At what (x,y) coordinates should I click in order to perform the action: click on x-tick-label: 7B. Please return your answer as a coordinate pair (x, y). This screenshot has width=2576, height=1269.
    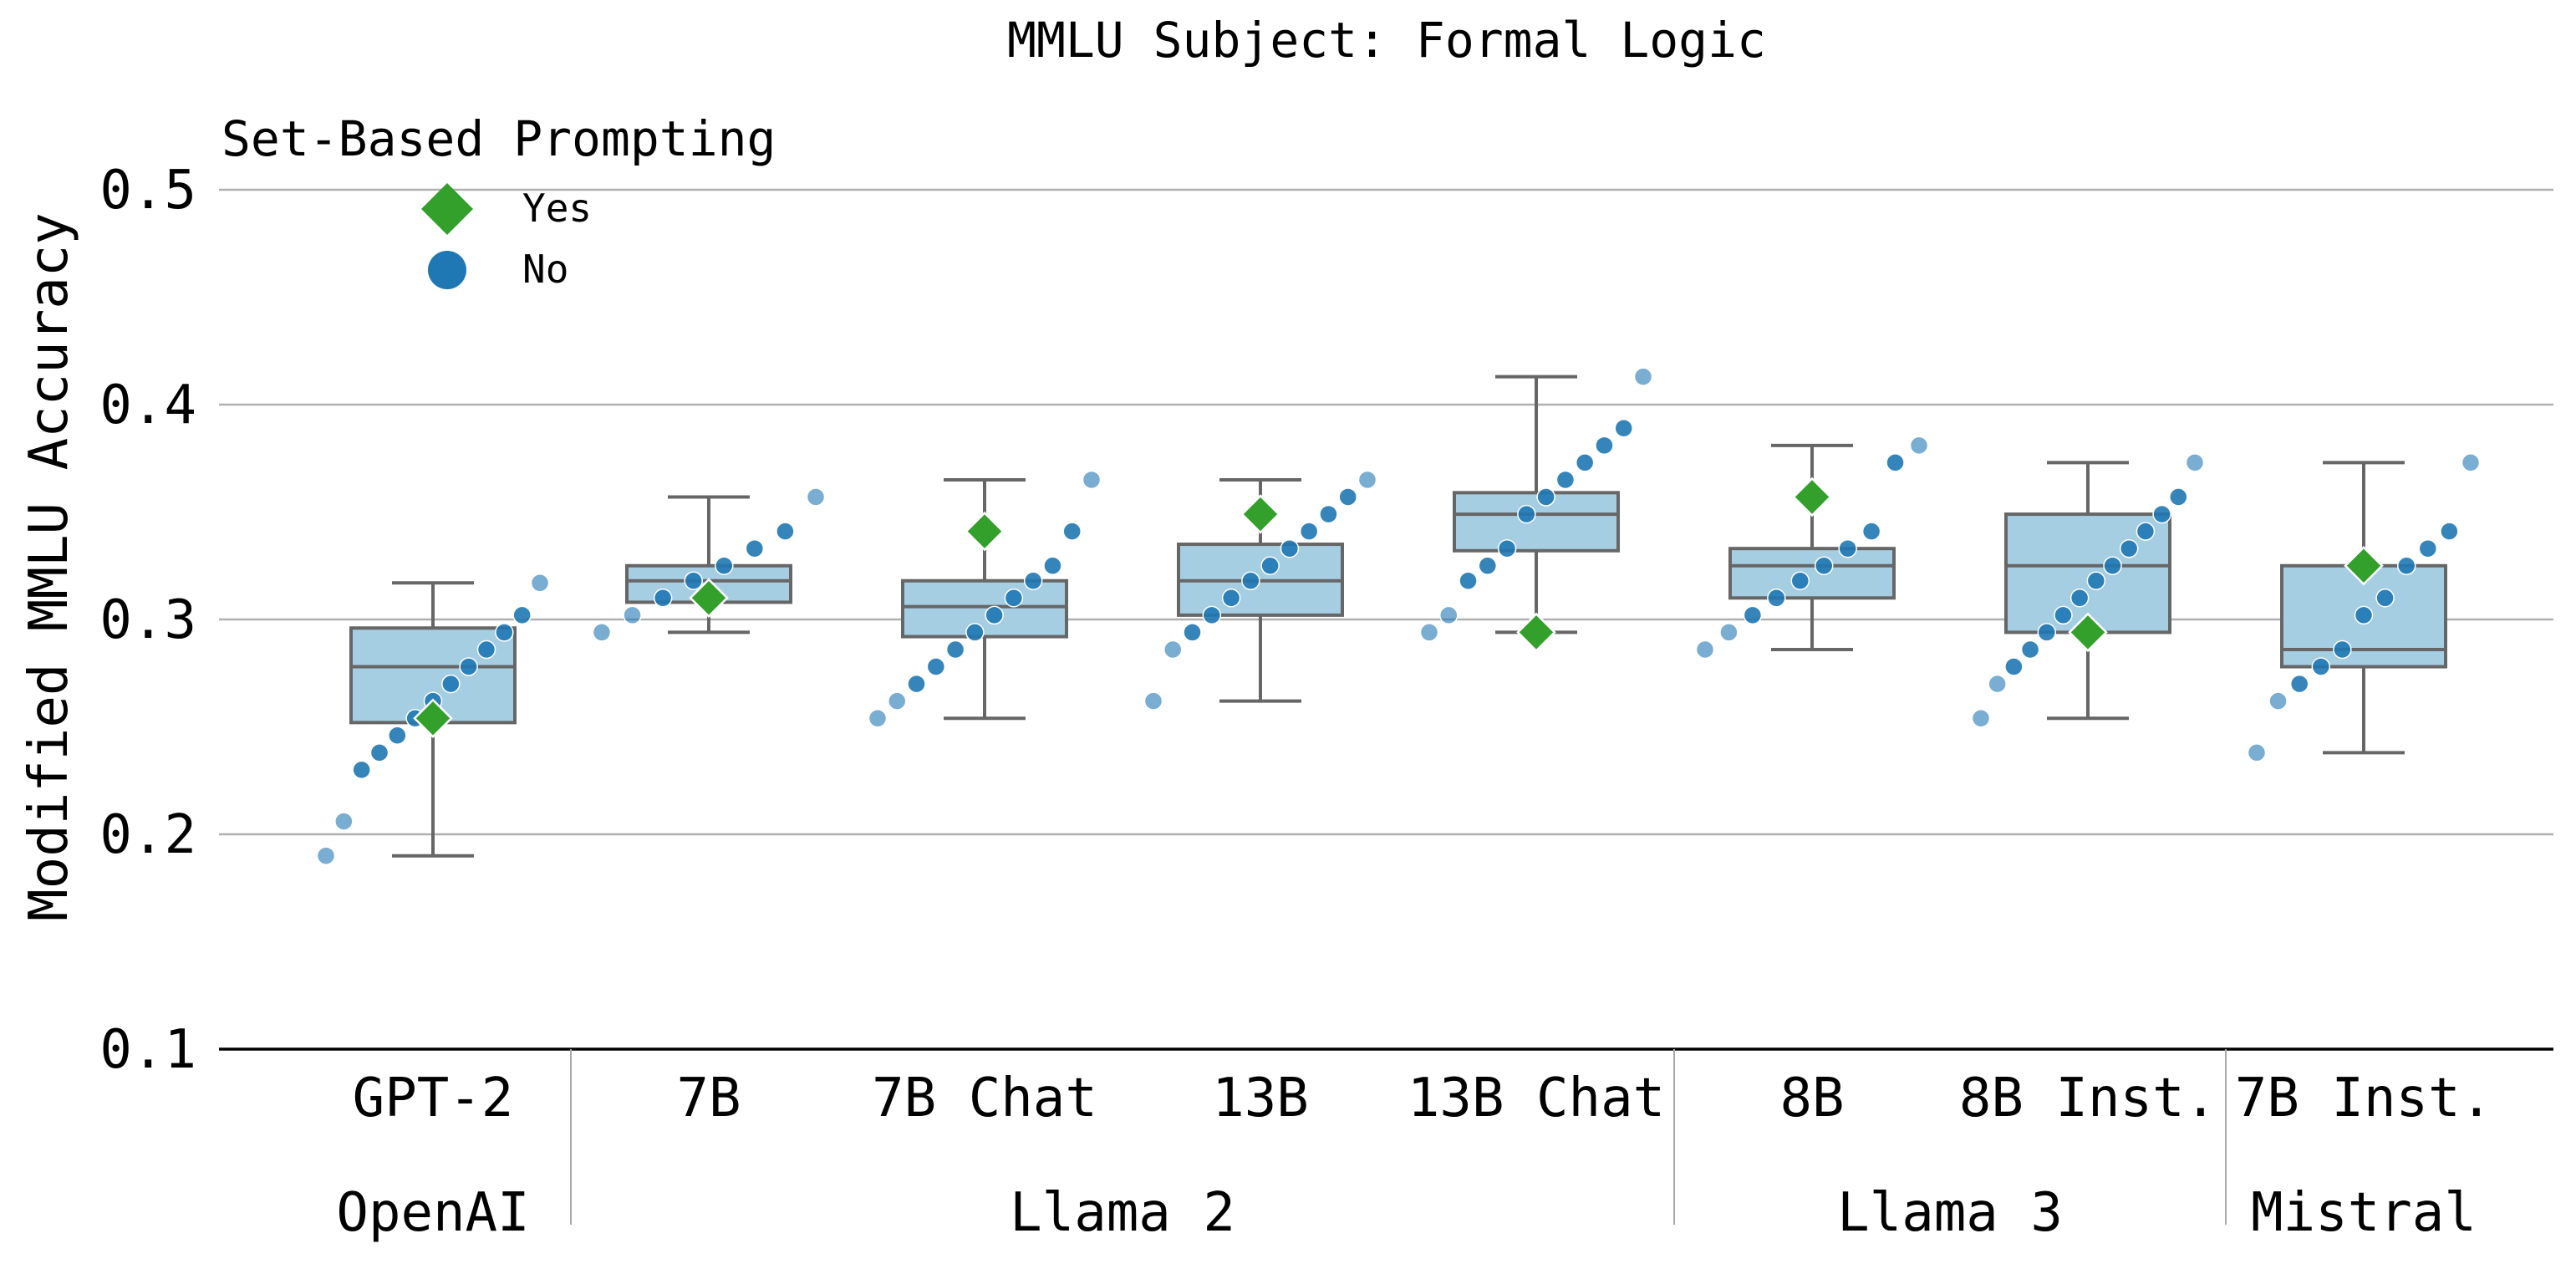
    Looking at the image, I should click on (708, 1098).